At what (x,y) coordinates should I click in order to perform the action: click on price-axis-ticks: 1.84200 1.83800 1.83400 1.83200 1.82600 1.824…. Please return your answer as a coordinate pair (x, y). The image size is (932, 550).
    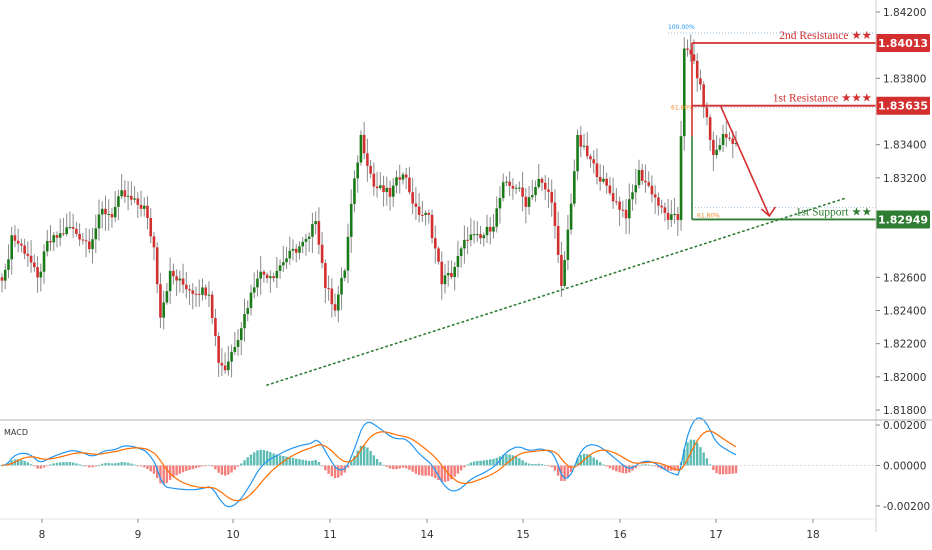
    Looking at the image, I should click on (901, 212).